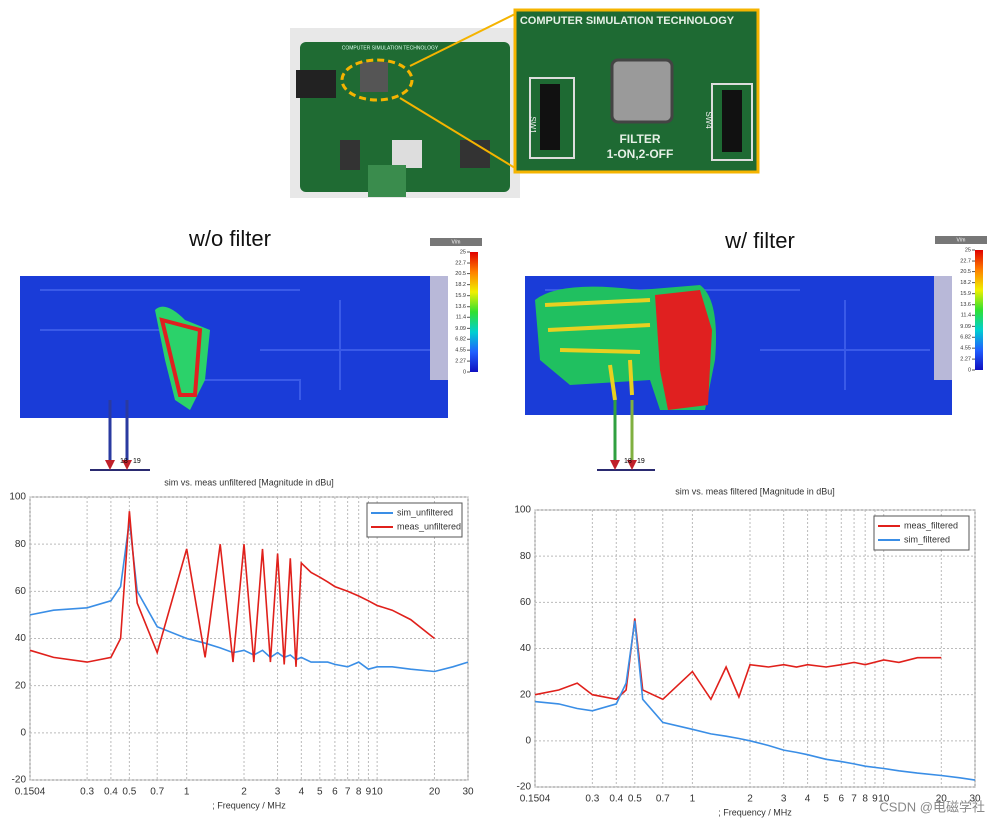 The height and width of the screenshot is (820, 990). What do you see at coordinates (921, 533) in the screenshot?
I see `legend-box` at bounding box center [921, 533].